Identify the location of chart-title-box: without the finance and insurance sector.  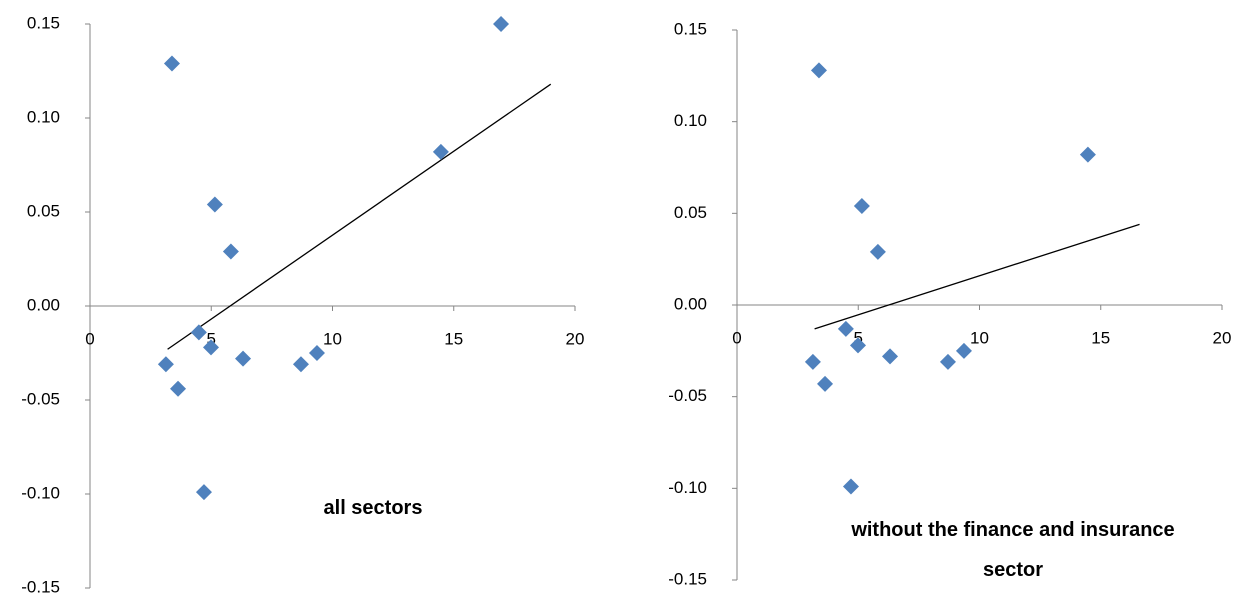
(1013, 550).